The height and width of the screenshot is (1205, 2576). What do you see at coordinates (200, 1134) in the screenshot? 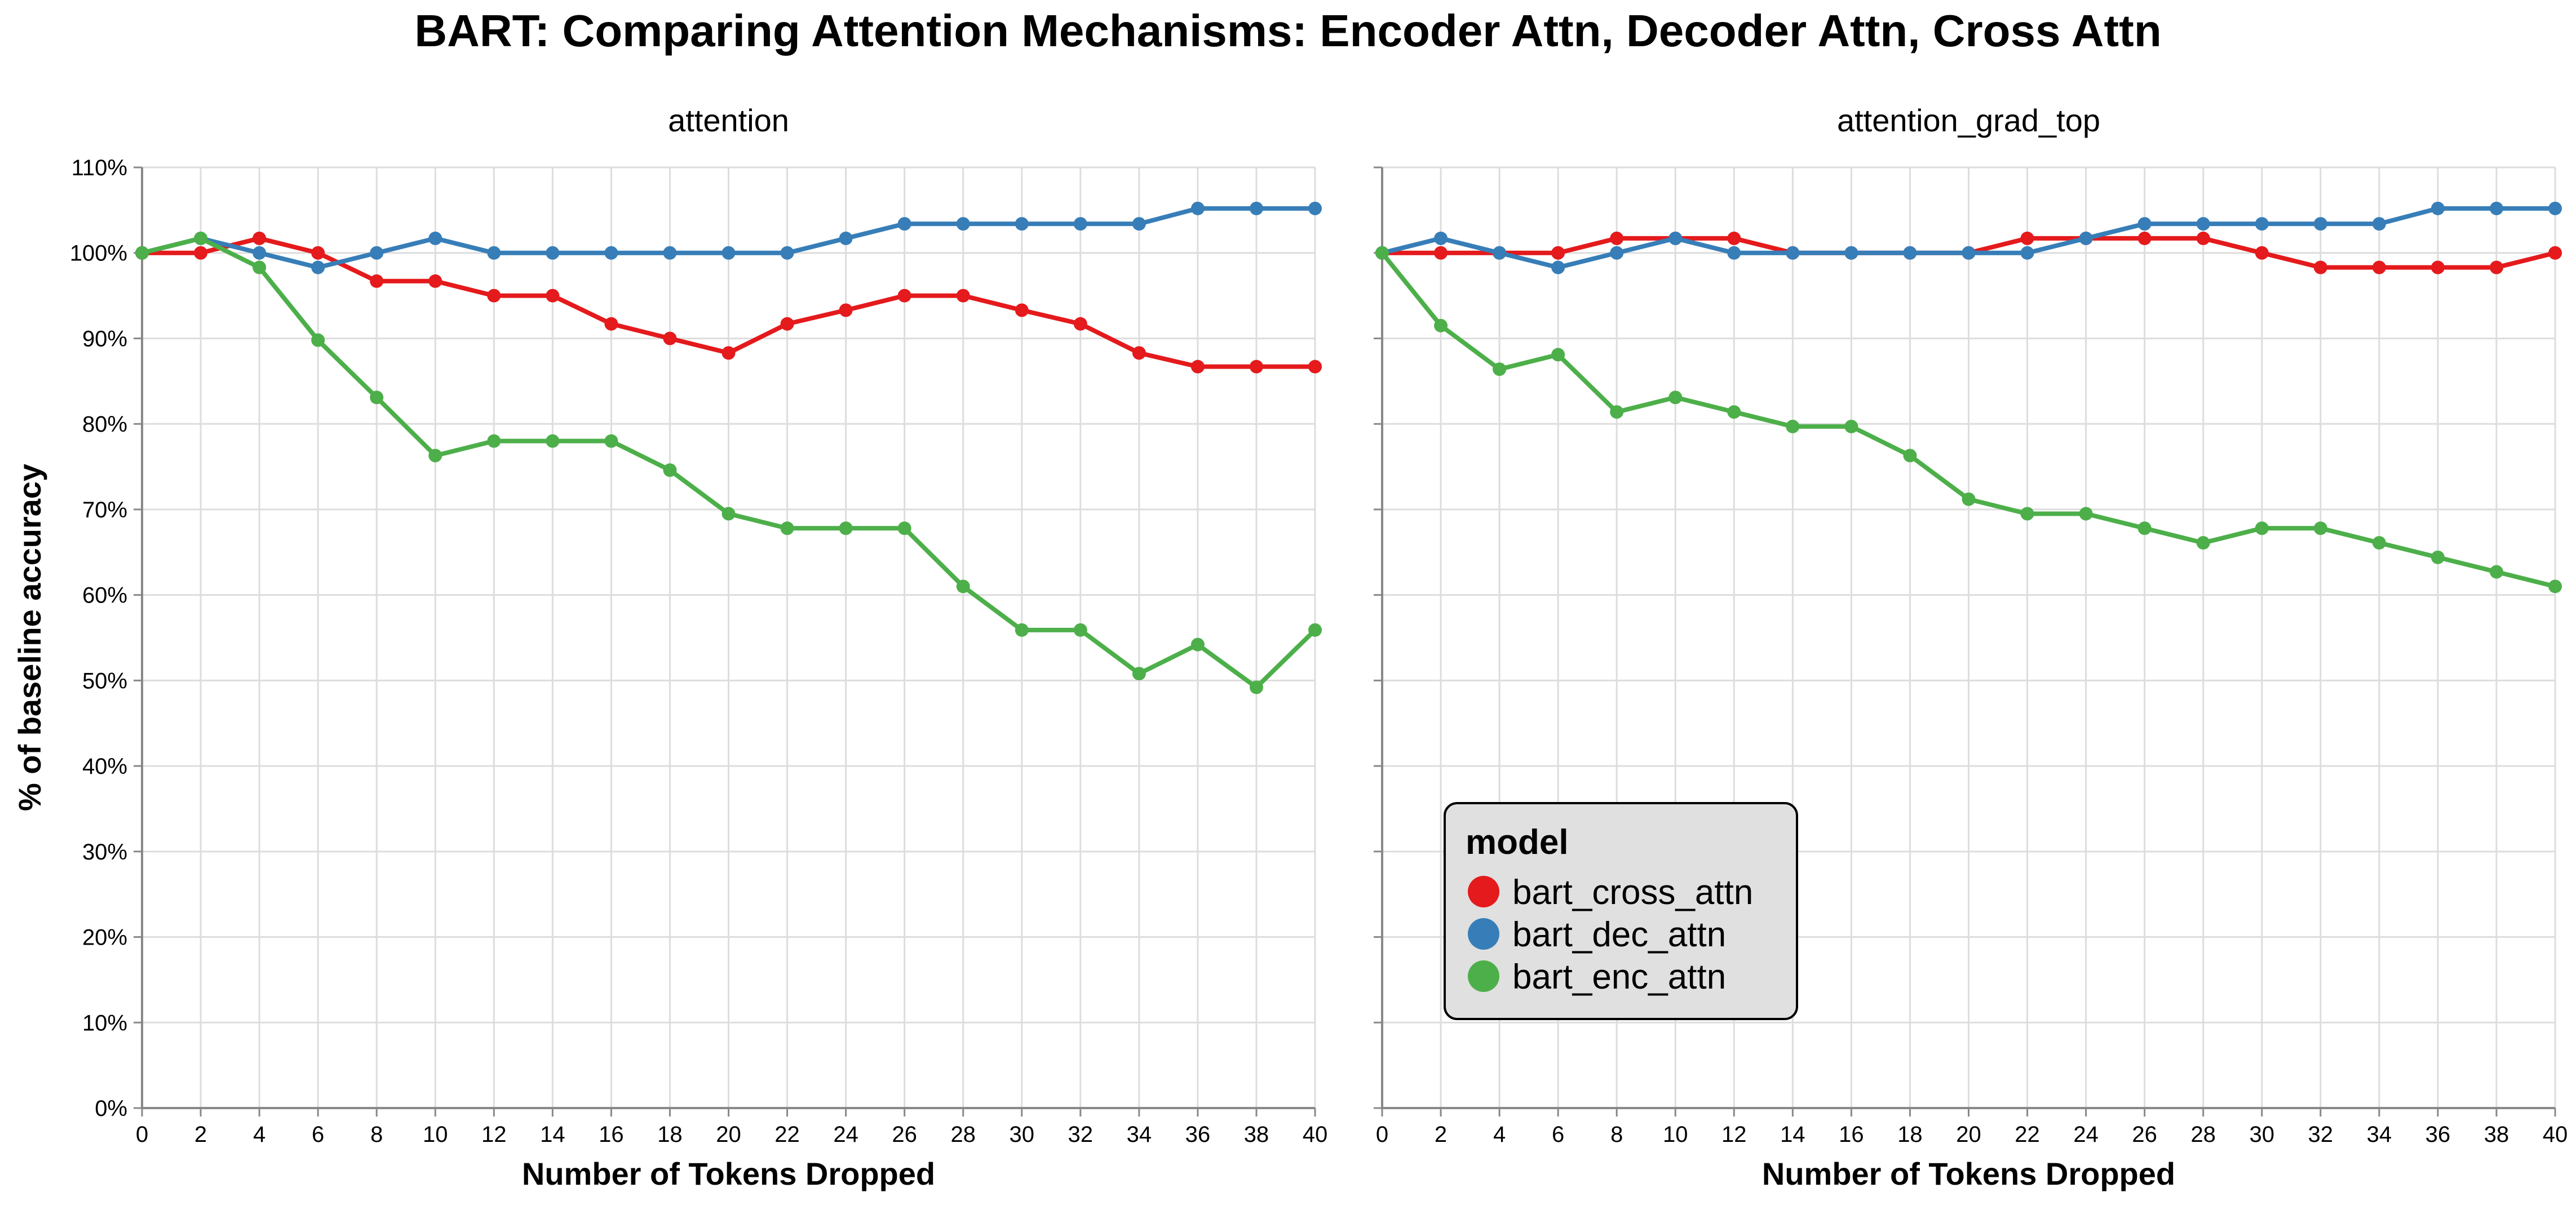
I see `x-tick-label: 2` at bounding box center [200, 1134].